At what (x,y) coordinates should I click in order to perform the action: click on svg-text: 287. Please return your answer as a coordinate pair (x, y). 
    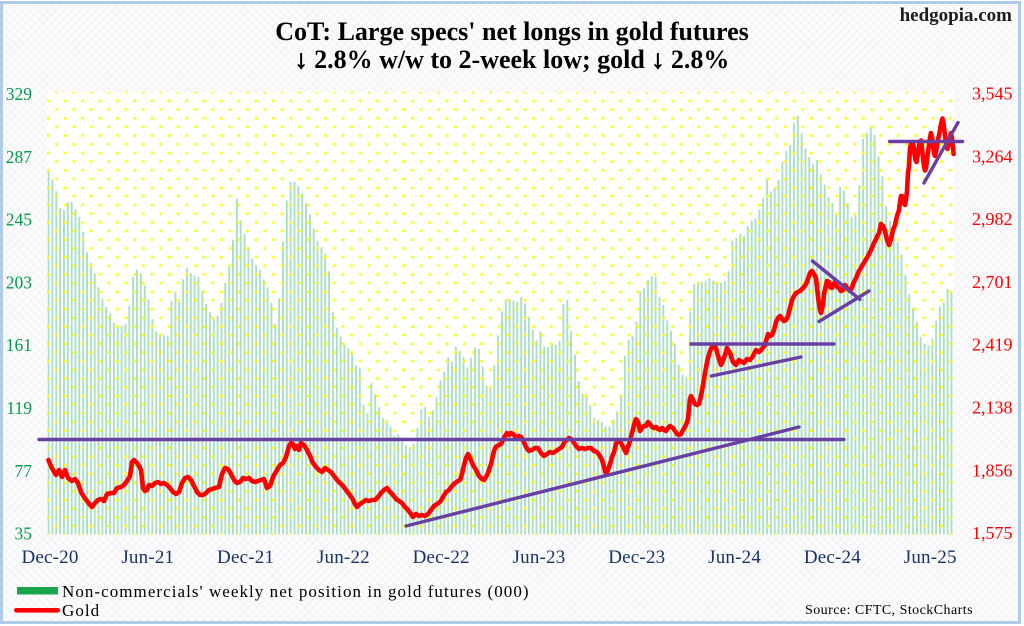
    Looking at the image, I should click on (19, 157).